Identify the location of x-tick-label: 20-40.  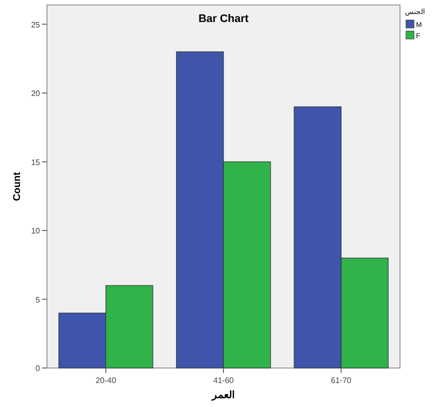
(106, 380).